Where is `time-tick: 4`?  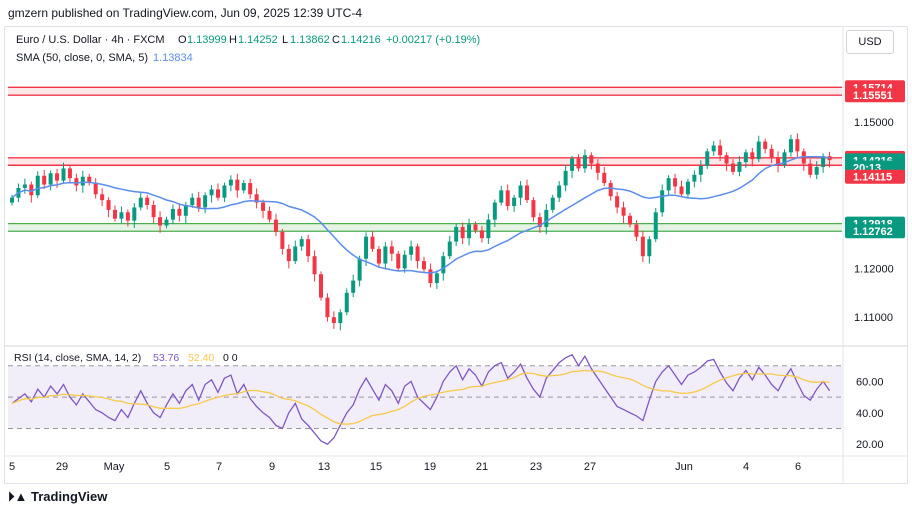
time-tick: 4 is located at coordinates (746, 467).